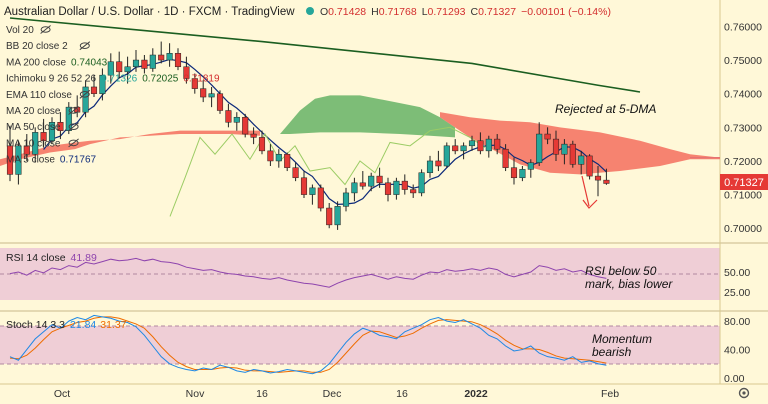 The height and width of the screenshot is (404, 768). Describe the element at coordinates (743, 61) in the screenshot. I see `price-tick-label: 0.75000` at that location.